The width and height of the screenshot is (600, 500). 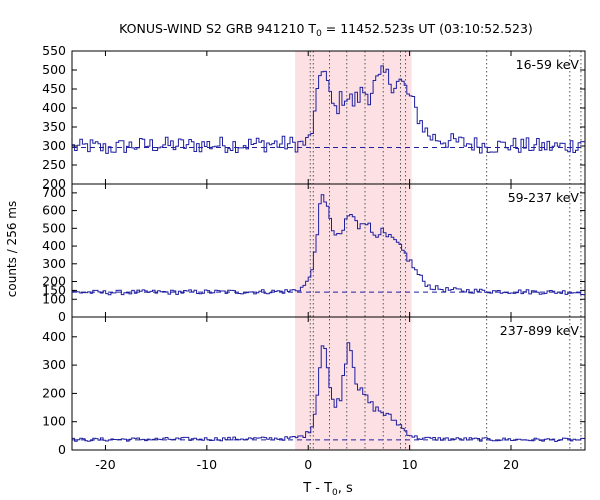 I want to click on y-tick-label: 550, so click(x=54, y=50).